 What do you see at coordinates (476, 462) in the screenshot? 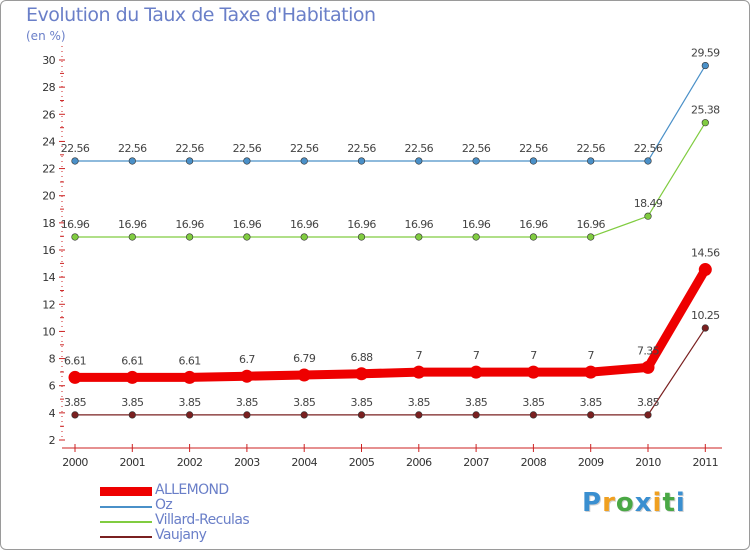
I see `x-tick-label: 2007` at bounding box center [476, 462].